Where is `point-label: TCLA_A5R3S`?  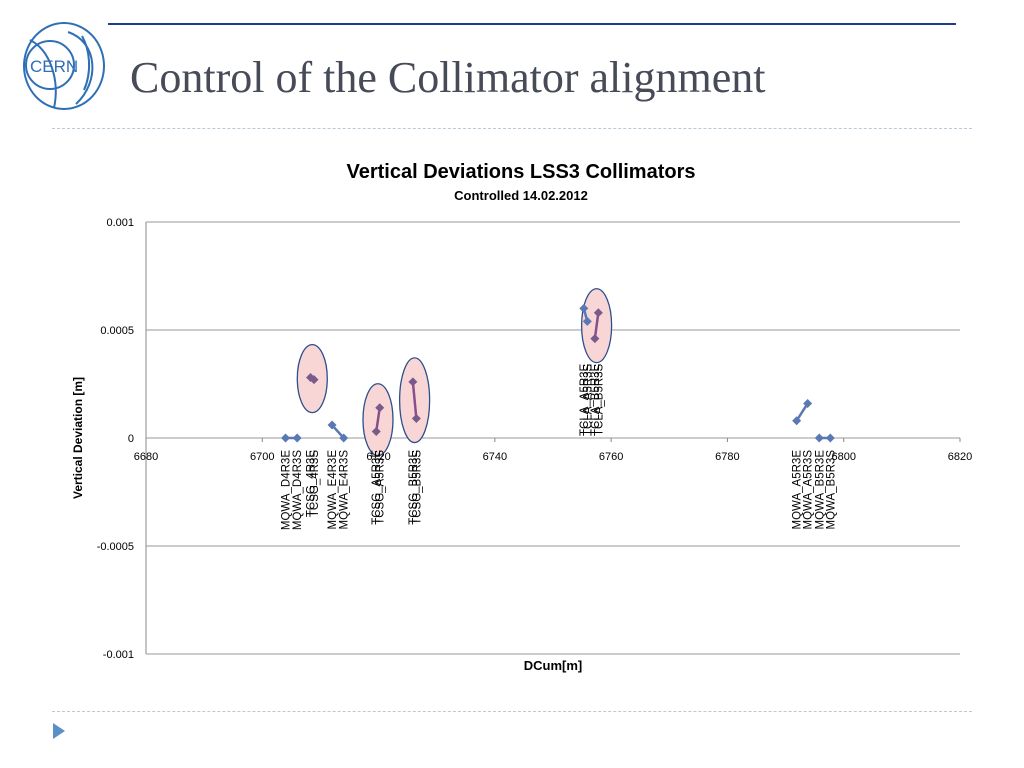 point-label: TCLA_A5R3S is located at coordinates (588, 399).